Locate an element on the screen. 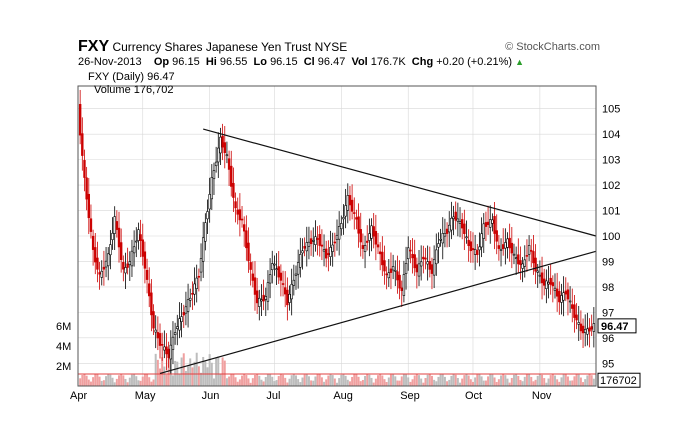 The image size is (680, 440). volume-tick-label: 4M is located at coordinates (63, 347).